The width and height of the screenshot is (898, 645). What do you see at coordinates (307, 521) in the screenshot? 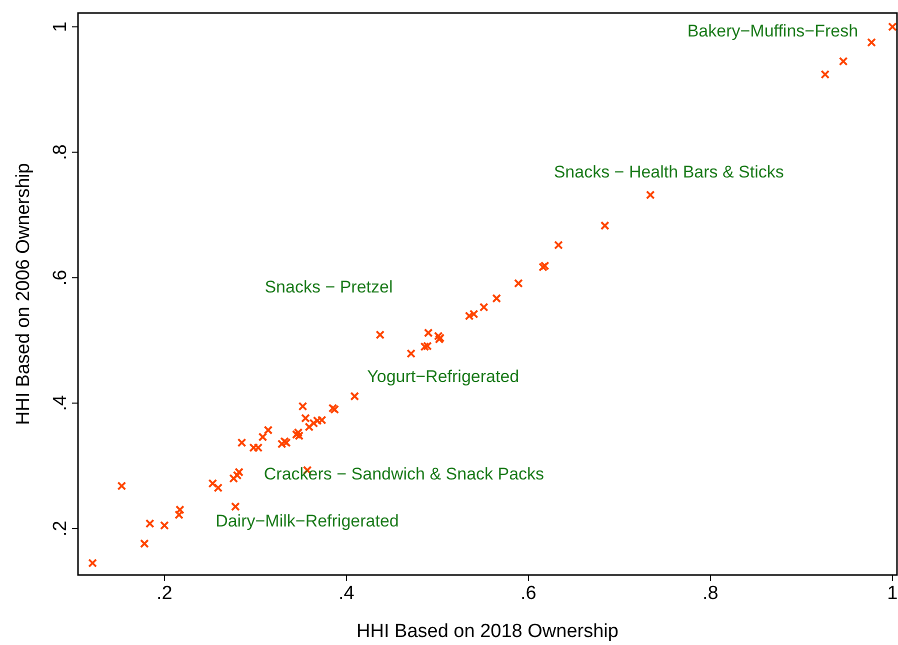
I see `annotation: Dairy−Milk−Refrigerated` at bounding box center [307, 521].